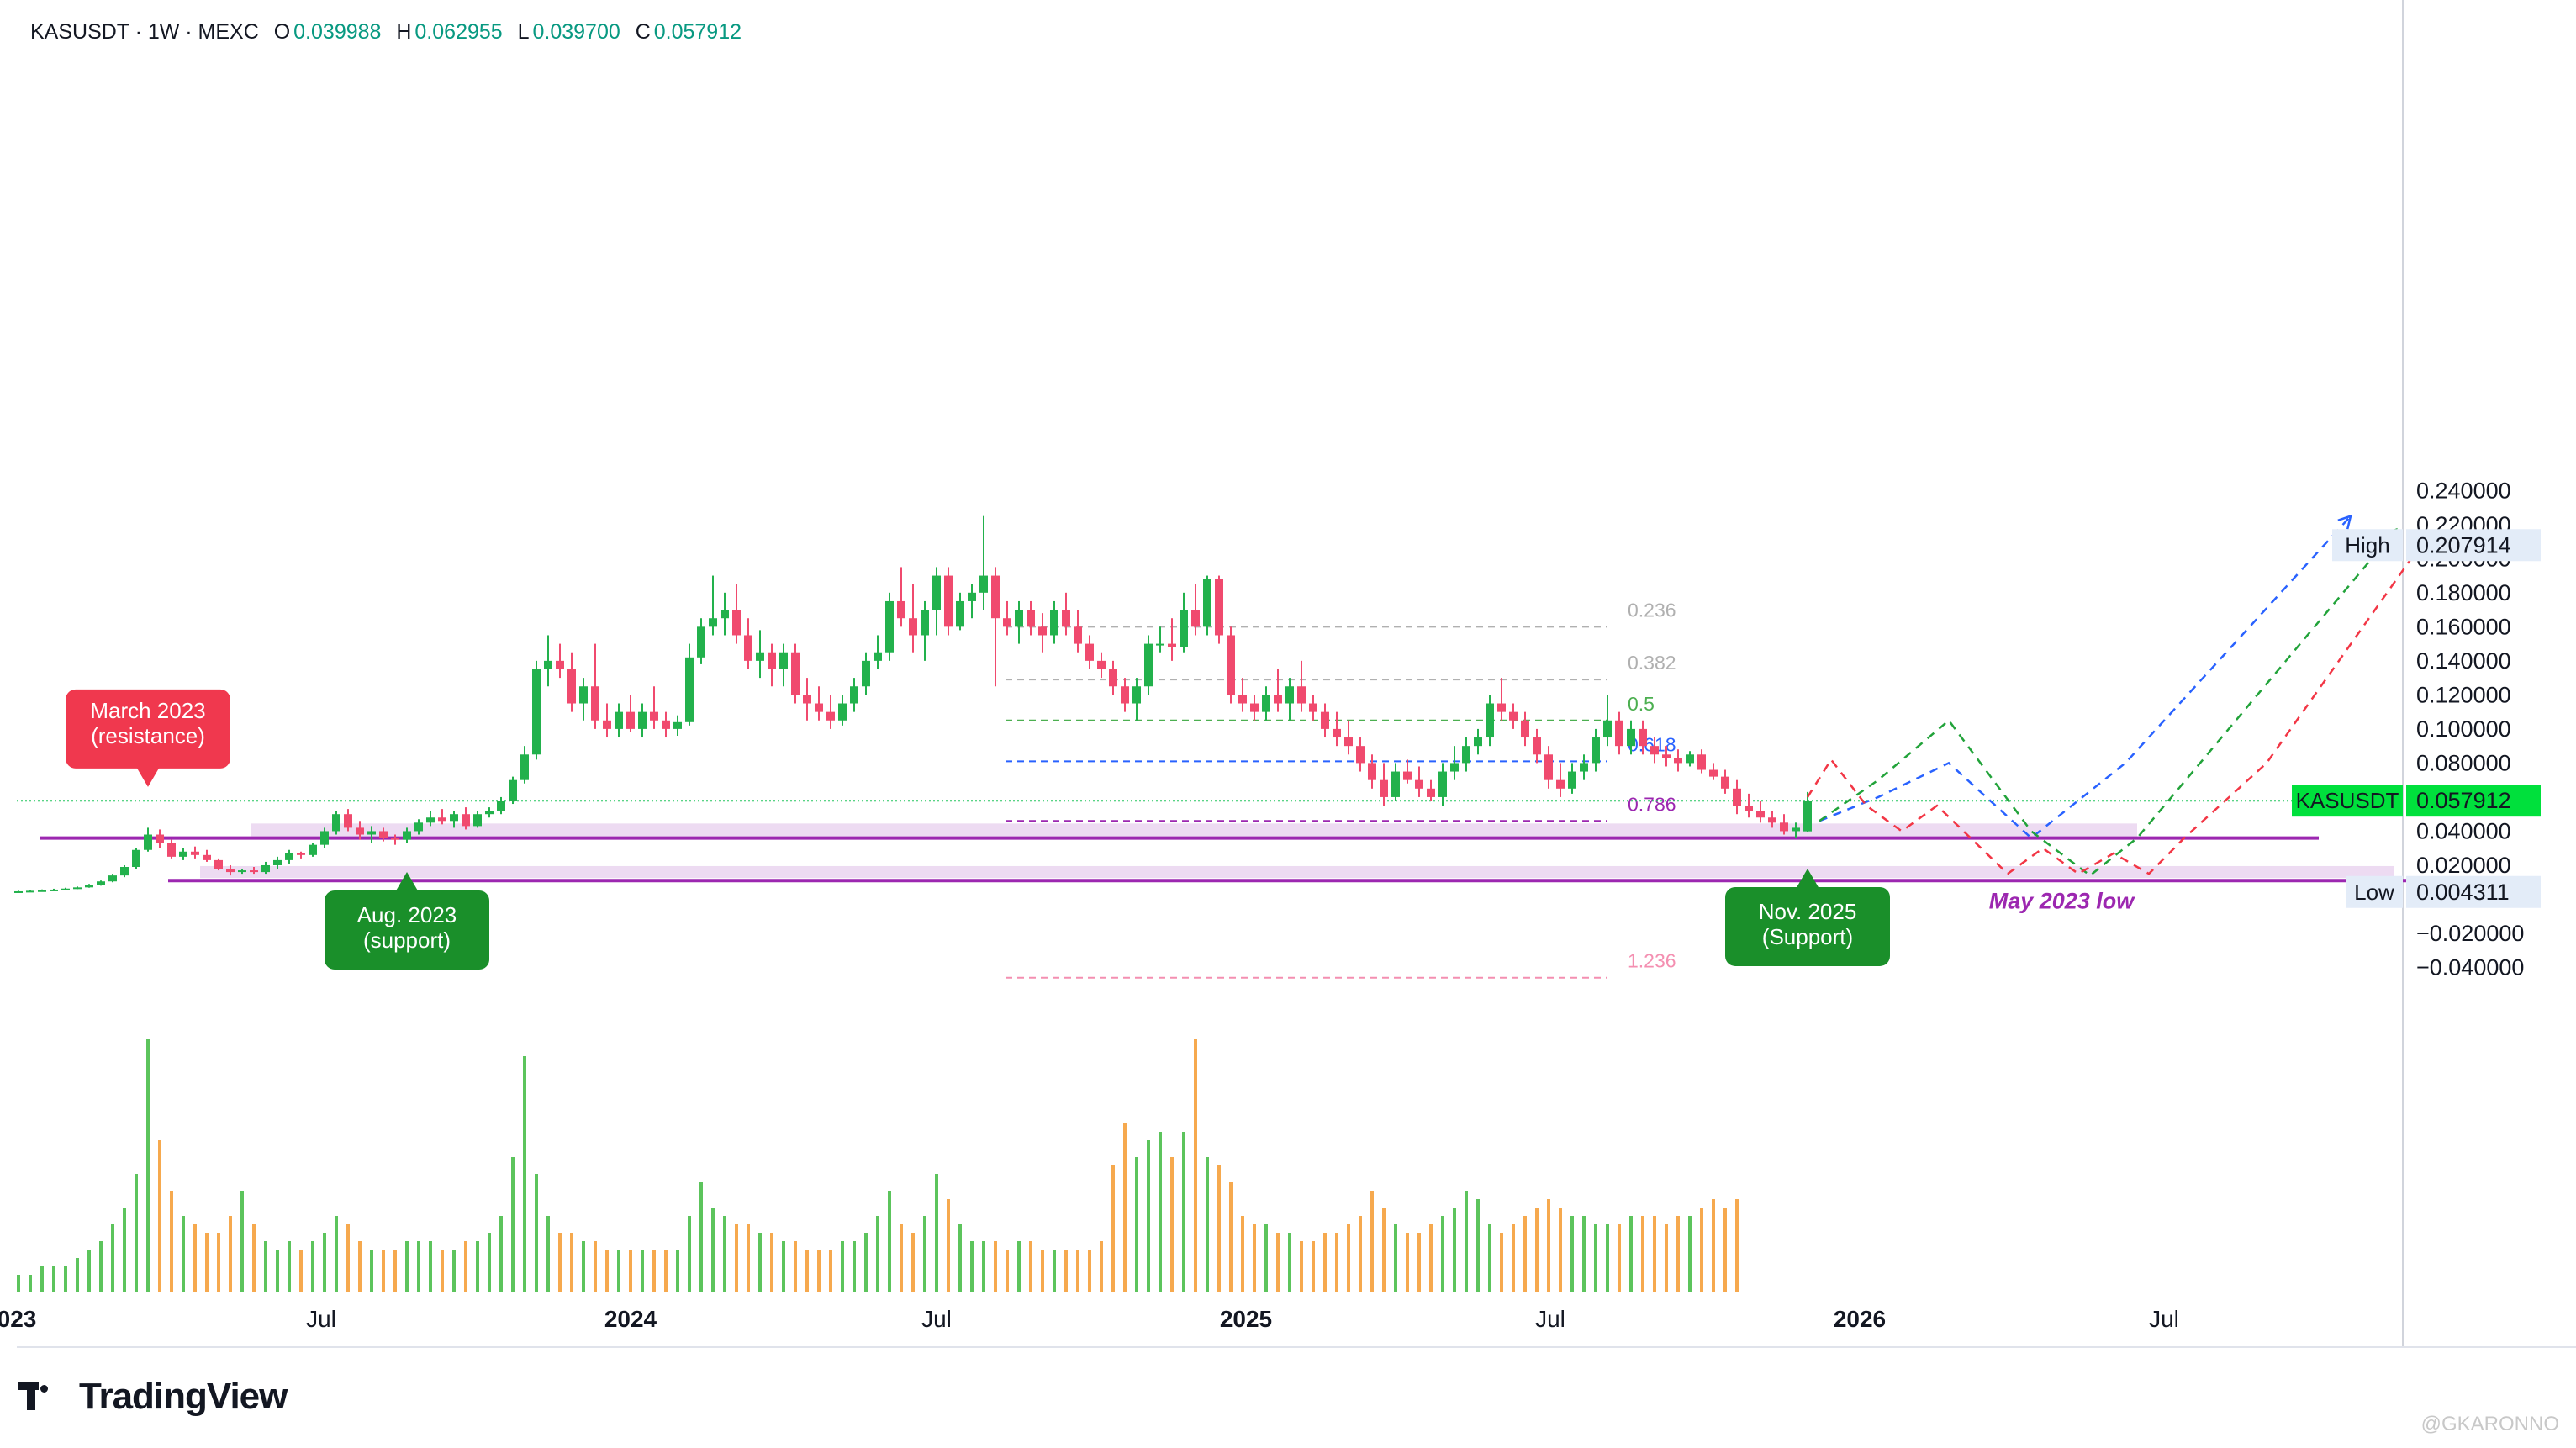 The height and width of the screenshot is (1448, 2576). I want to click on price-tags: High 0.207914 KASUSDT 0.057912 Low 0.004311, so click(2416, 718).